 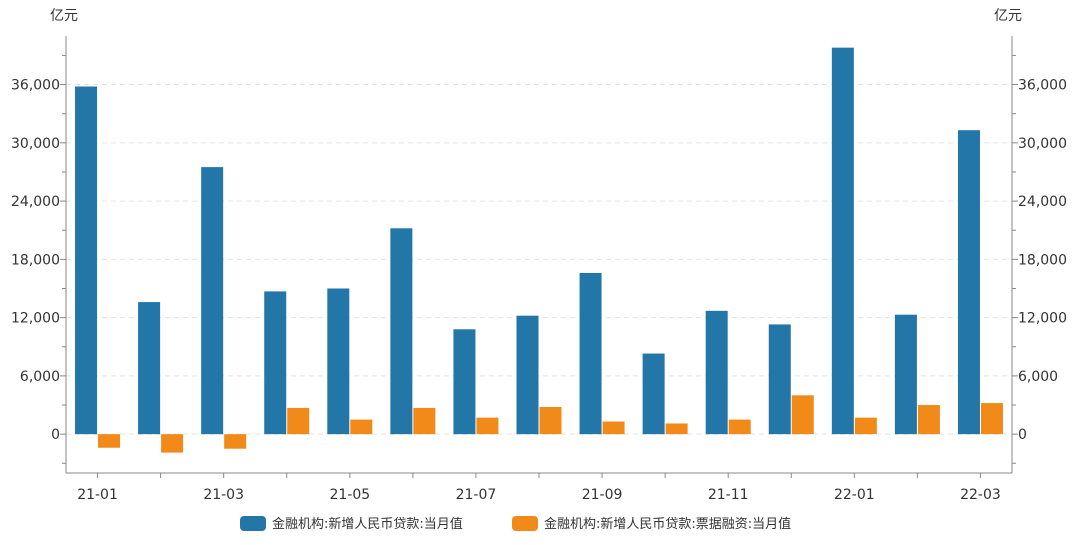 What do you see at coordinates (1042, 202) in the screenshot?
I see `y-tick-label-right: 24,000` at bounding box center [1042, 202].